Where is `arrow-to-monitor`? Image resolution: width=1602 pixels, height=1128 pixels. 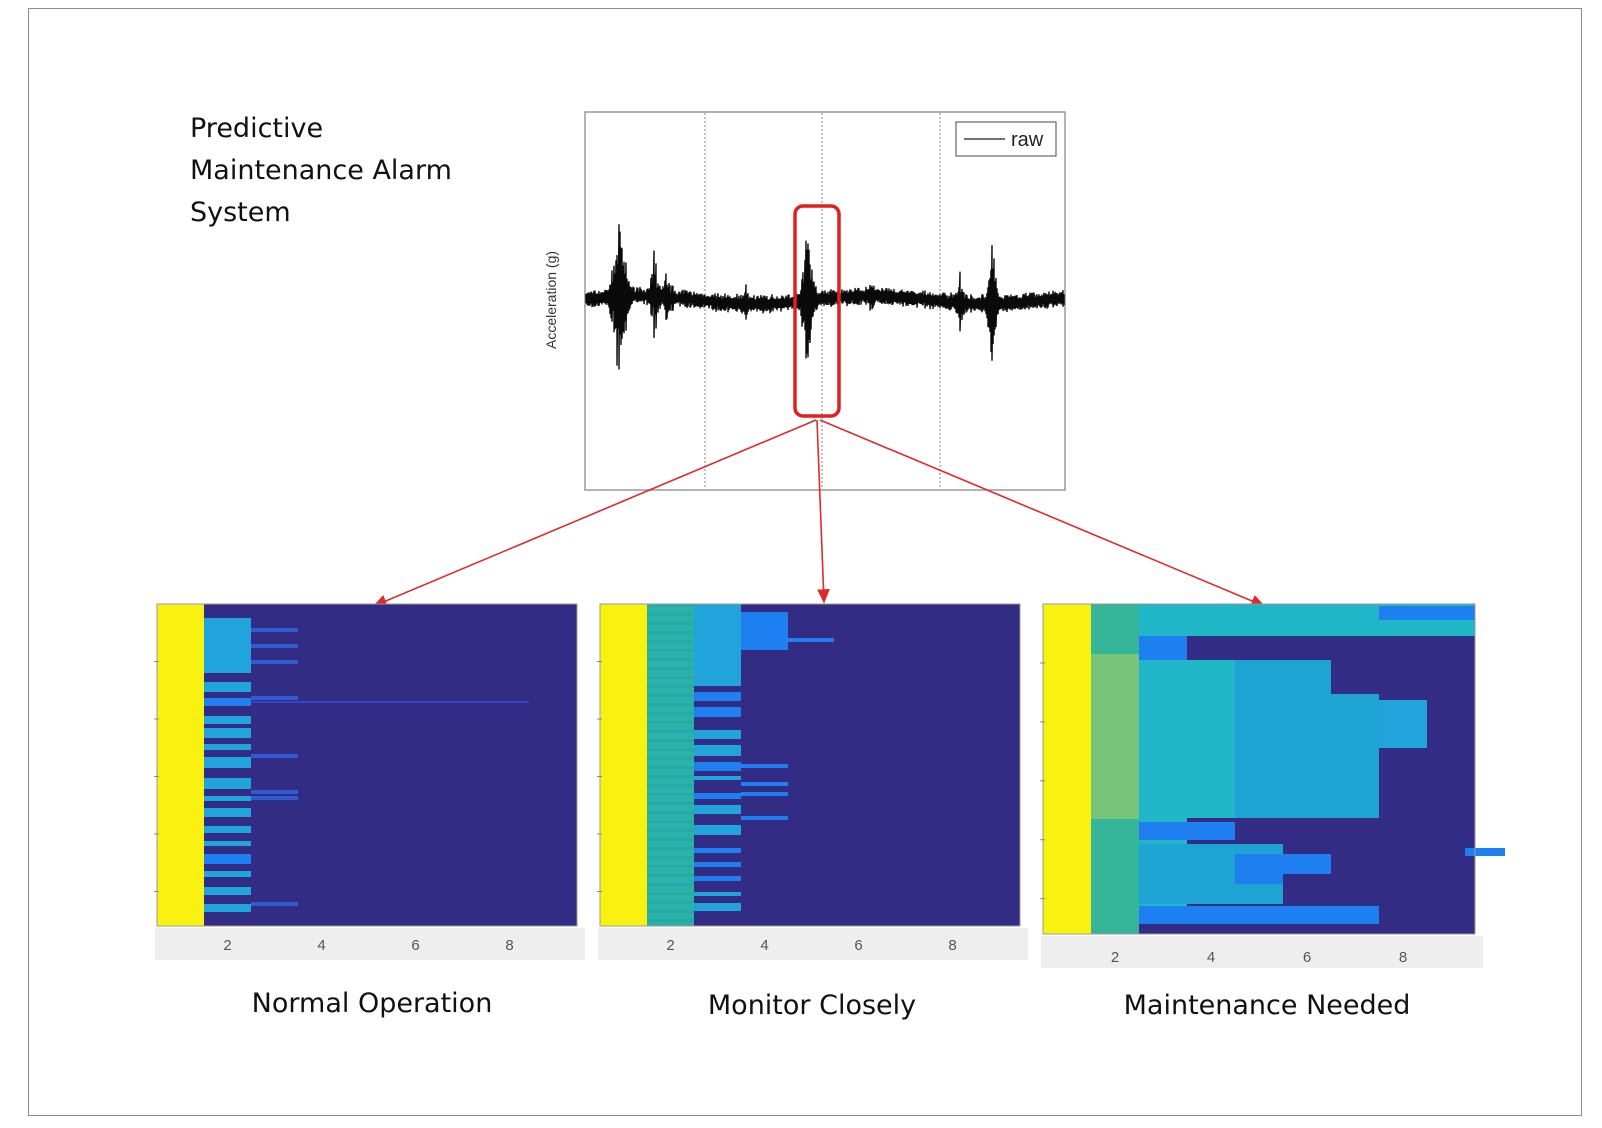 arrow-to-monitor is located at coordinates (823, 511).